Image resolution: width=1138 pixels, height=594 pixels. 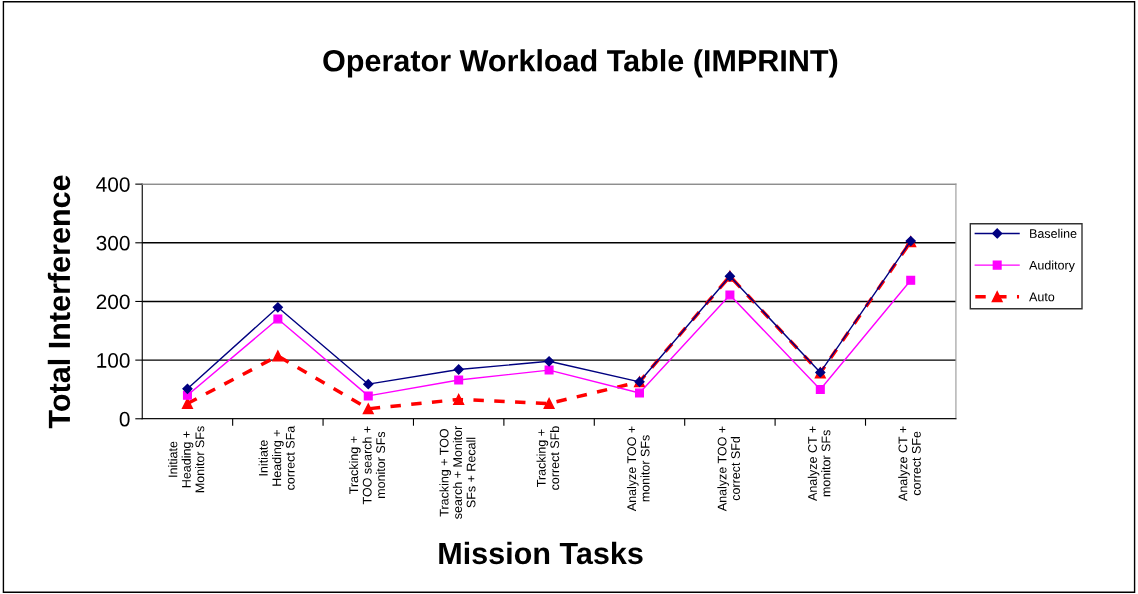 What do you see at coordinates (1052, 266) in the screenshot?
I see `legend-label: Auditory` at bounding box center [1052, 266].